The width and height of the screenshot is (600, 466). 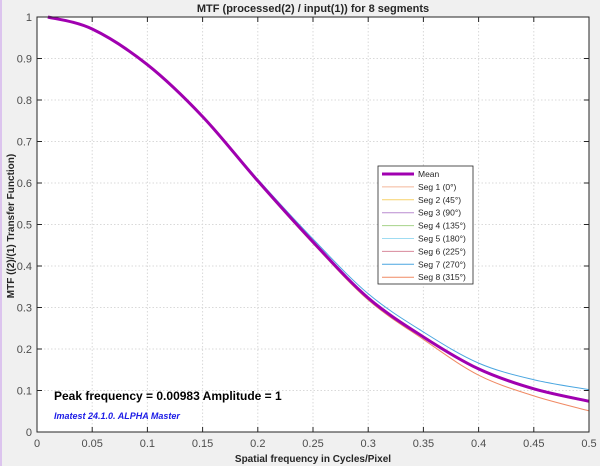 I want to click on legend-entry: Seg 4 (135°), so click(x=442, y=226).